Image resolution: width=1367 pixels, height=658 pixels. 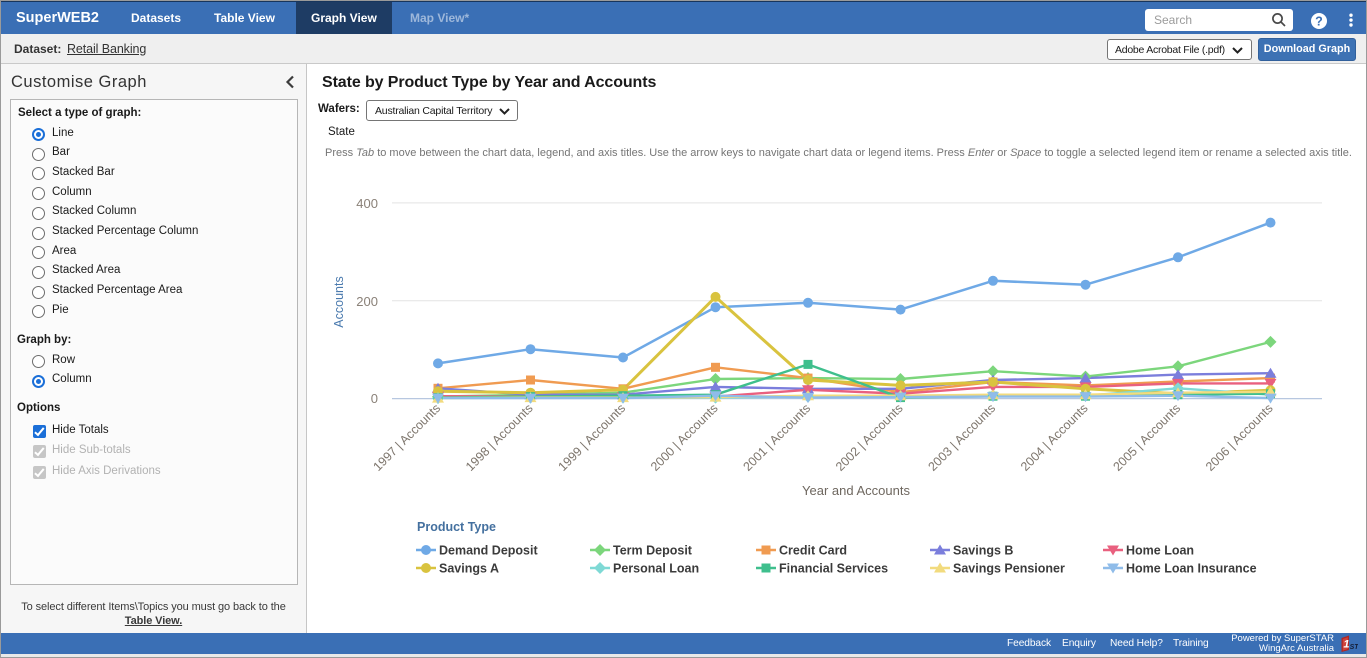 I want to click on svg-text: Financial Services, so click(x=833, y=568).